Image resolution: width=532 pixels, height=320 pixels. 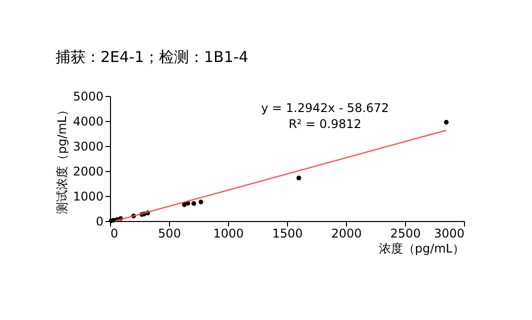 What do you see at coordinates (100, 221) in the screenshot?
I see `y-tick-label: 0` at bounding box center [100, 221].